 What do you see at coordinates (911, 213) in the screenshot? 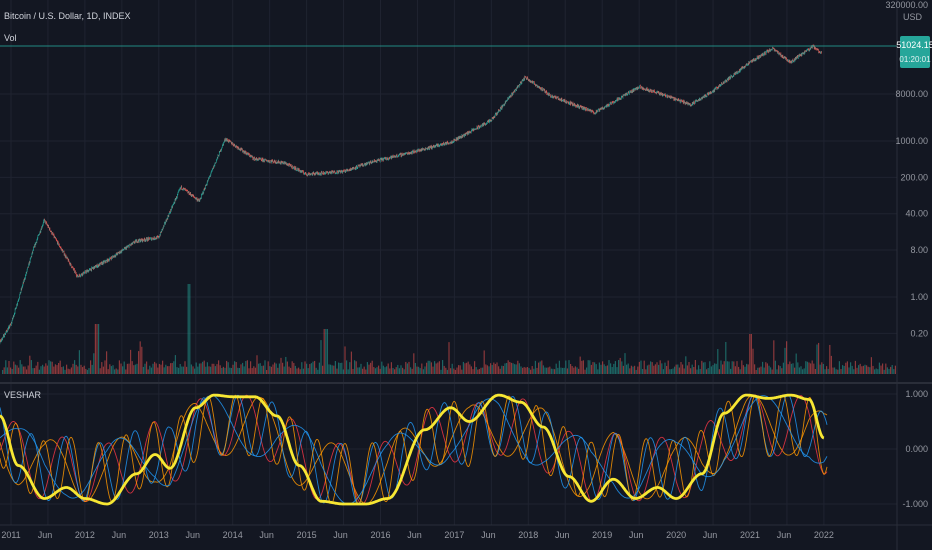
I see `price-scale: 8000.00 1000.00 200.00 40.00 8.00 1.00 0.20` at bounding box center [911, 213].